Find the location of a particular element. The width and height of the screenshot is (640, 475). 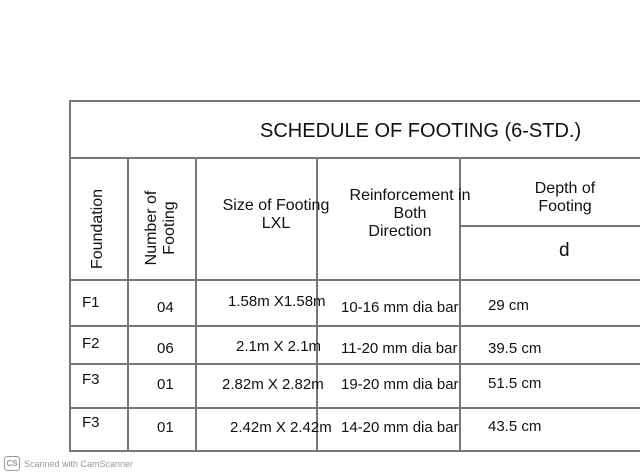

cell-foundation: F2 is located at coordinates (91, 343).